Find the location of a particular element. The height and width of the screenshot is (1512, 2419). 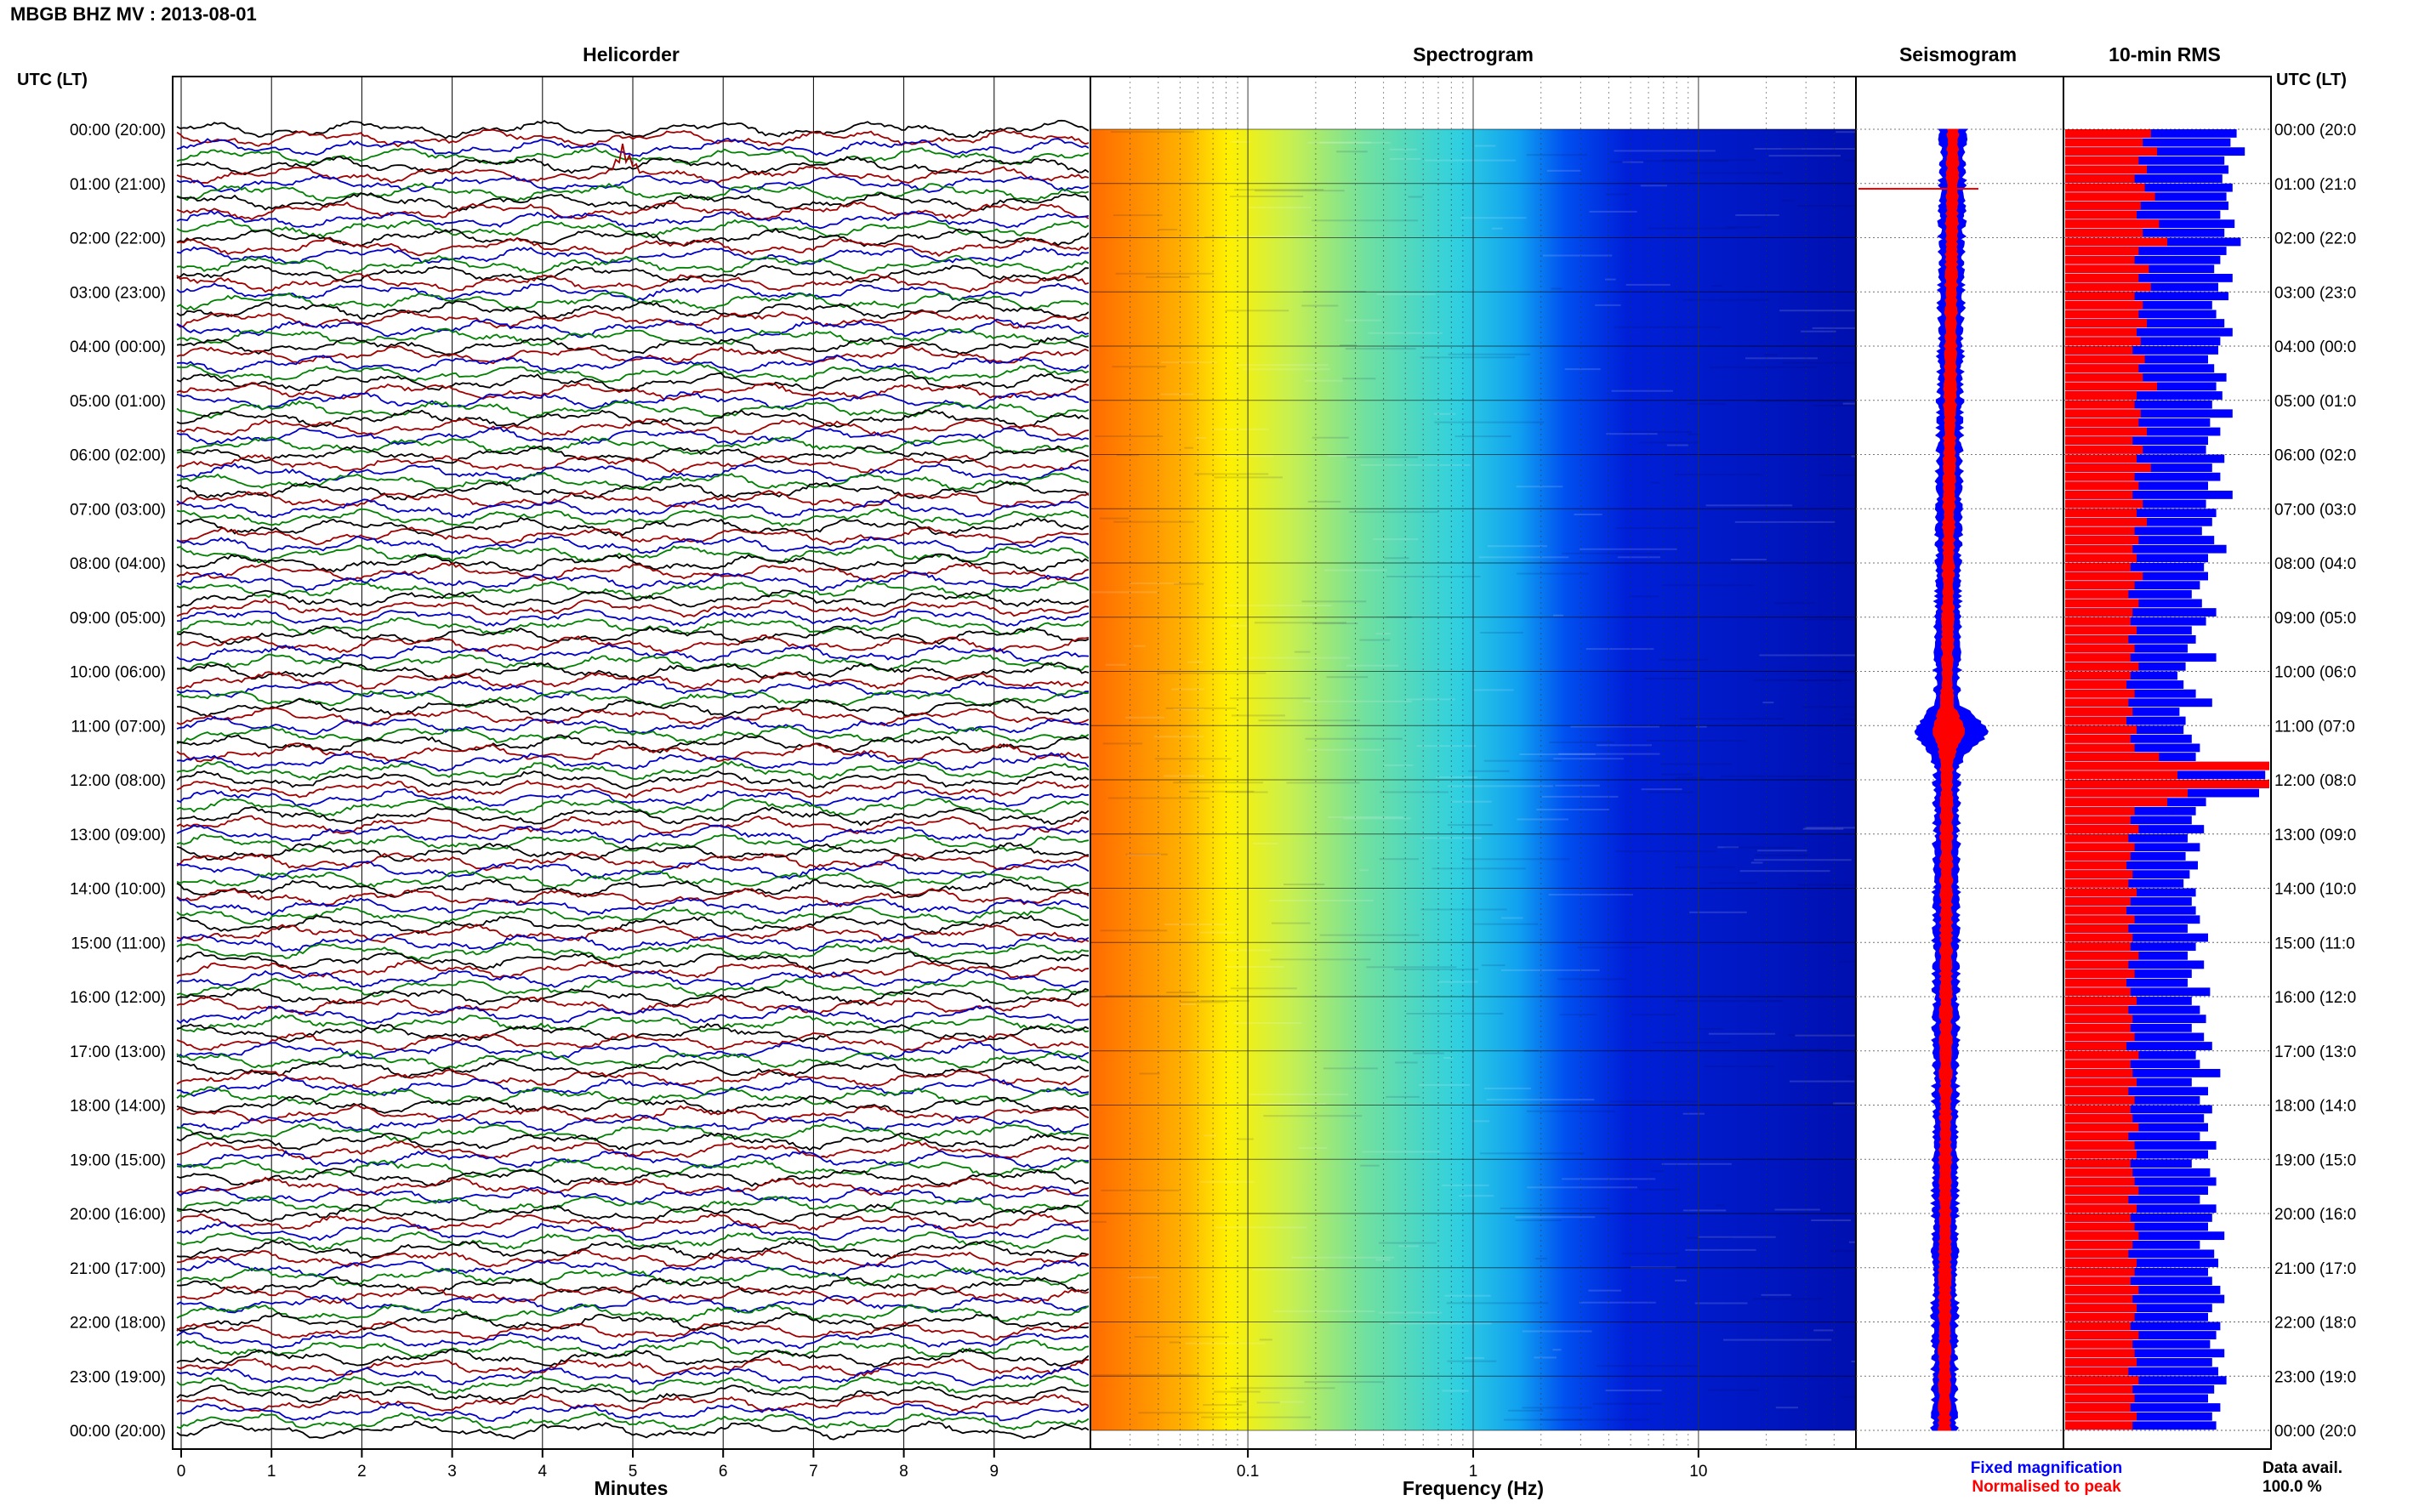

time-label-right: 16:00 (12:0 is located at coordinates (2315, 998).